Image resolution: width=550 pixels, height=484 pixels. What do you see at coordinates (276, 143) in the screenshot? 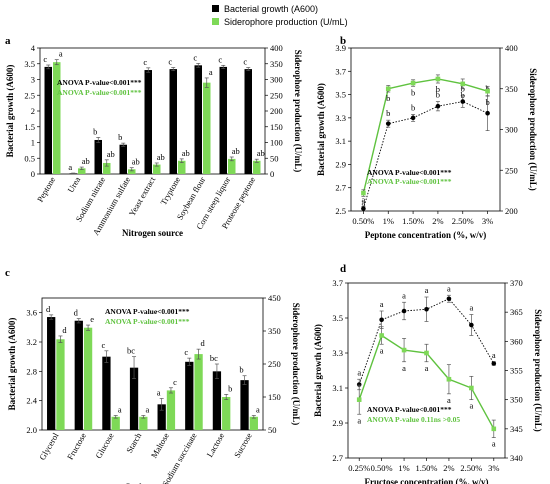
I see `panel-a-ytick-label-right-2: 100` at bounding box center [276, 143].